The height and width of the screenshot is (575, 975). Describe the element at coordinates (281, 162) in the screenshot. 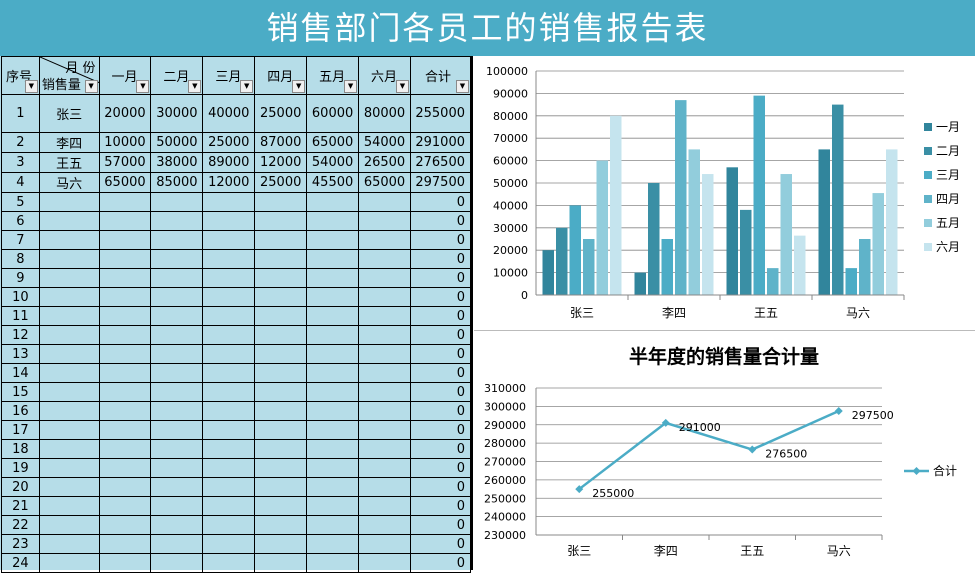

I see `value-cell: 12000` at that location.